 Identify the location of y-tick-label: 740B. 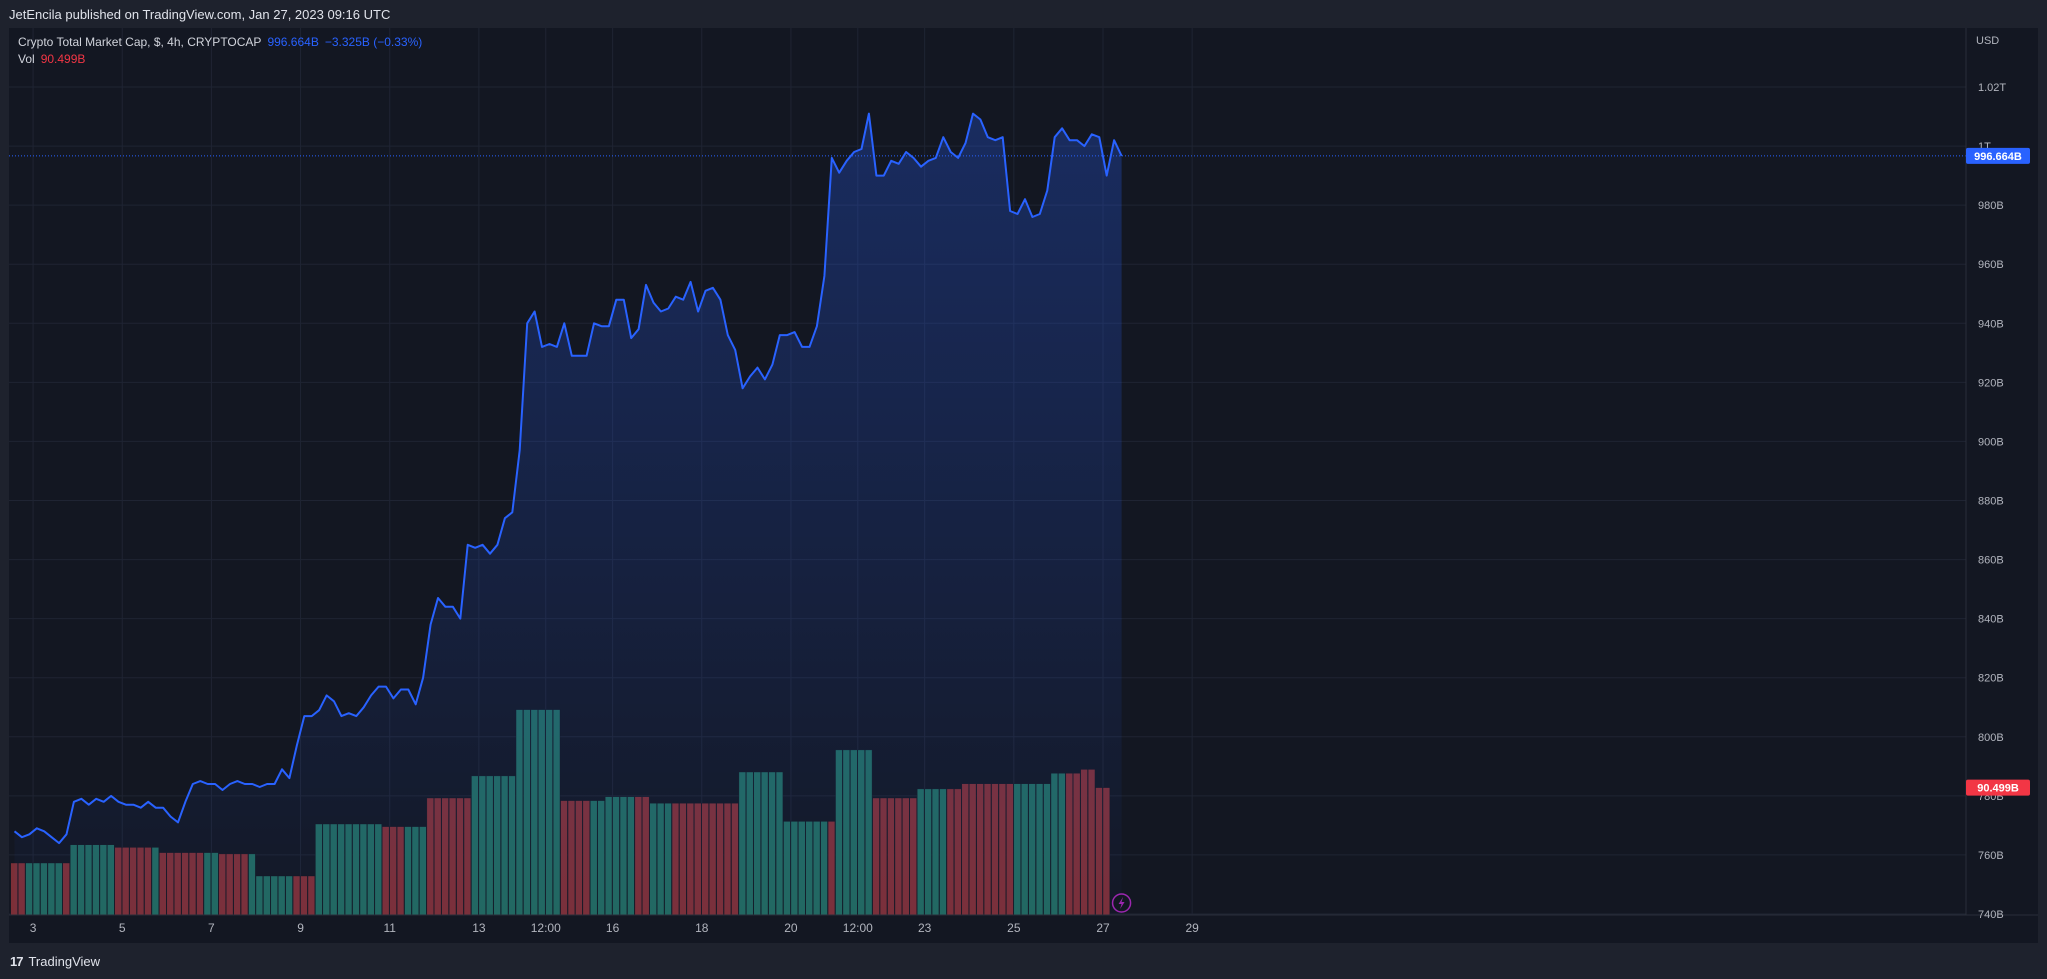
(1991, 915).